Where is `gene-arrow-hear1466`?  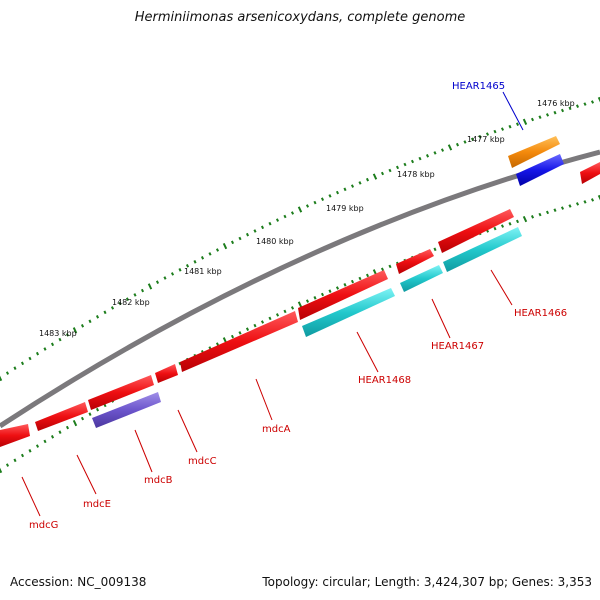 gene-arrow-hear1466 is located at coordinates (476, 231).